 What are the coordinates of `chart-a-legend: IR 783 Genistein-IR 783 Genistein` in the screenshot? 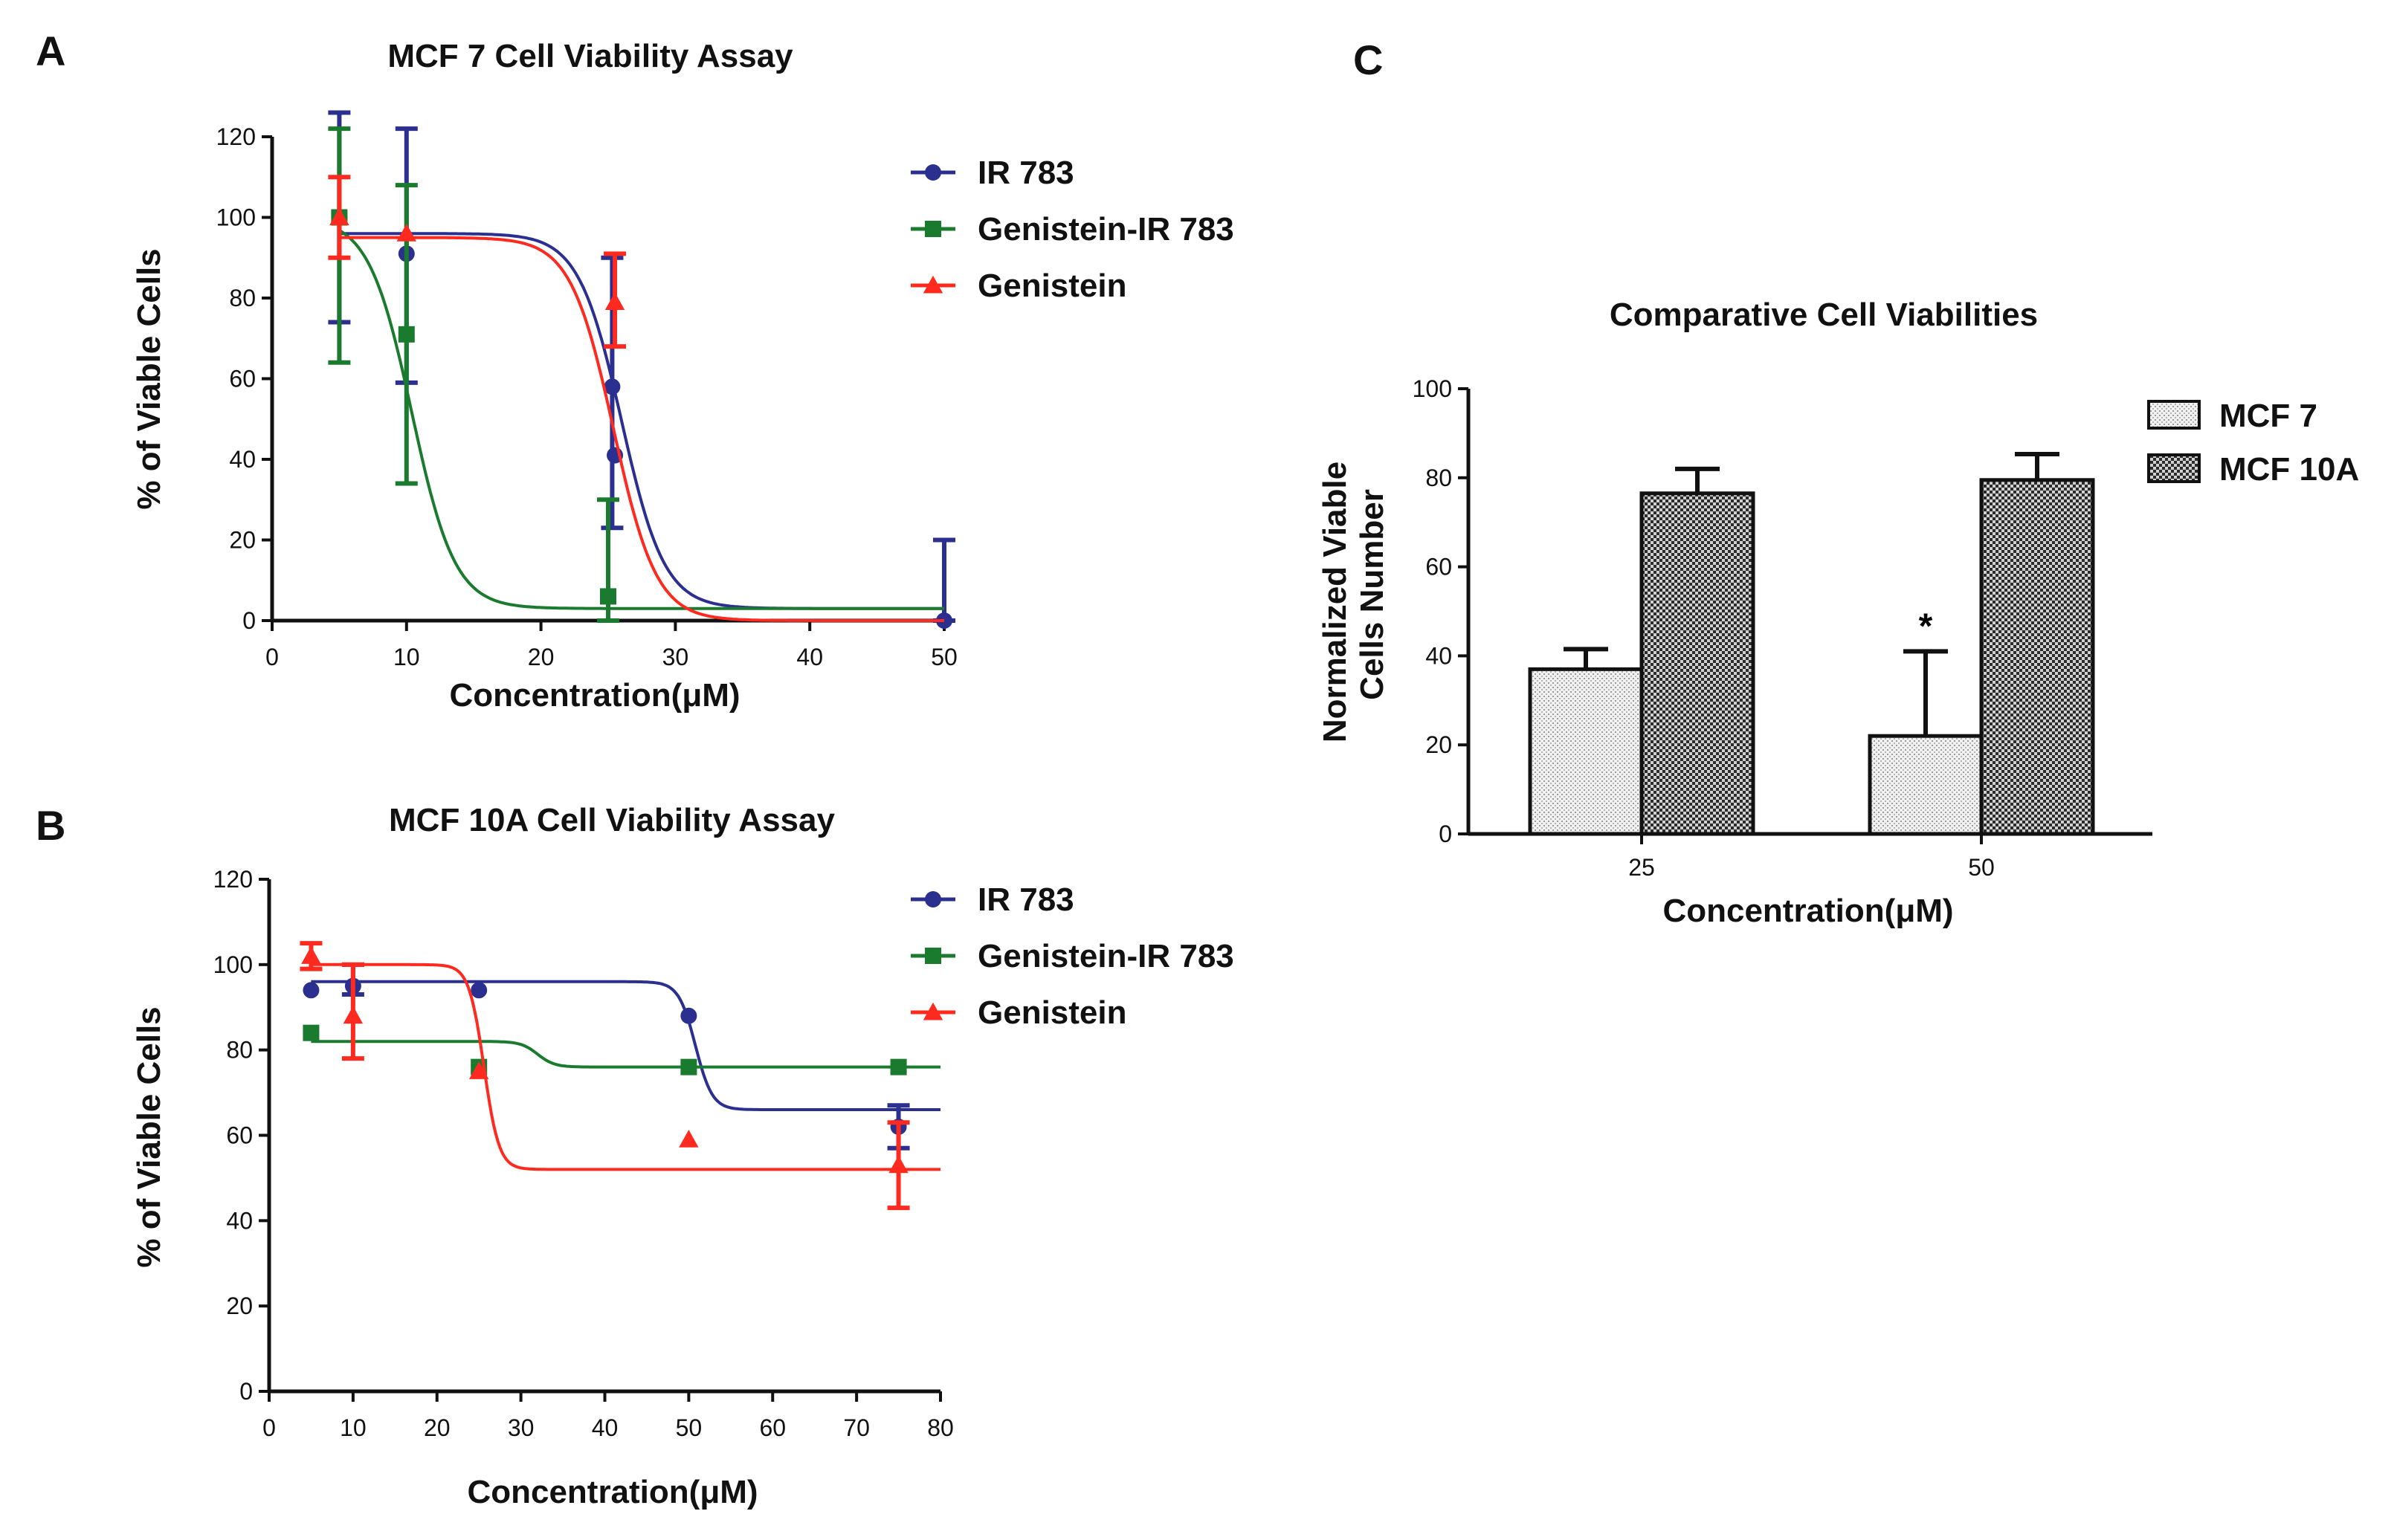 It's located at (1072, 229).